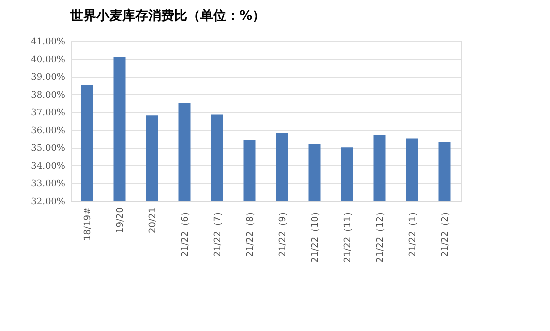 The image size is (550, 331). Describe the element at coordinates (168, 16) in the screenshot. I see `chart-title: 世界小麦库存消费比（单位：%）` at that location.